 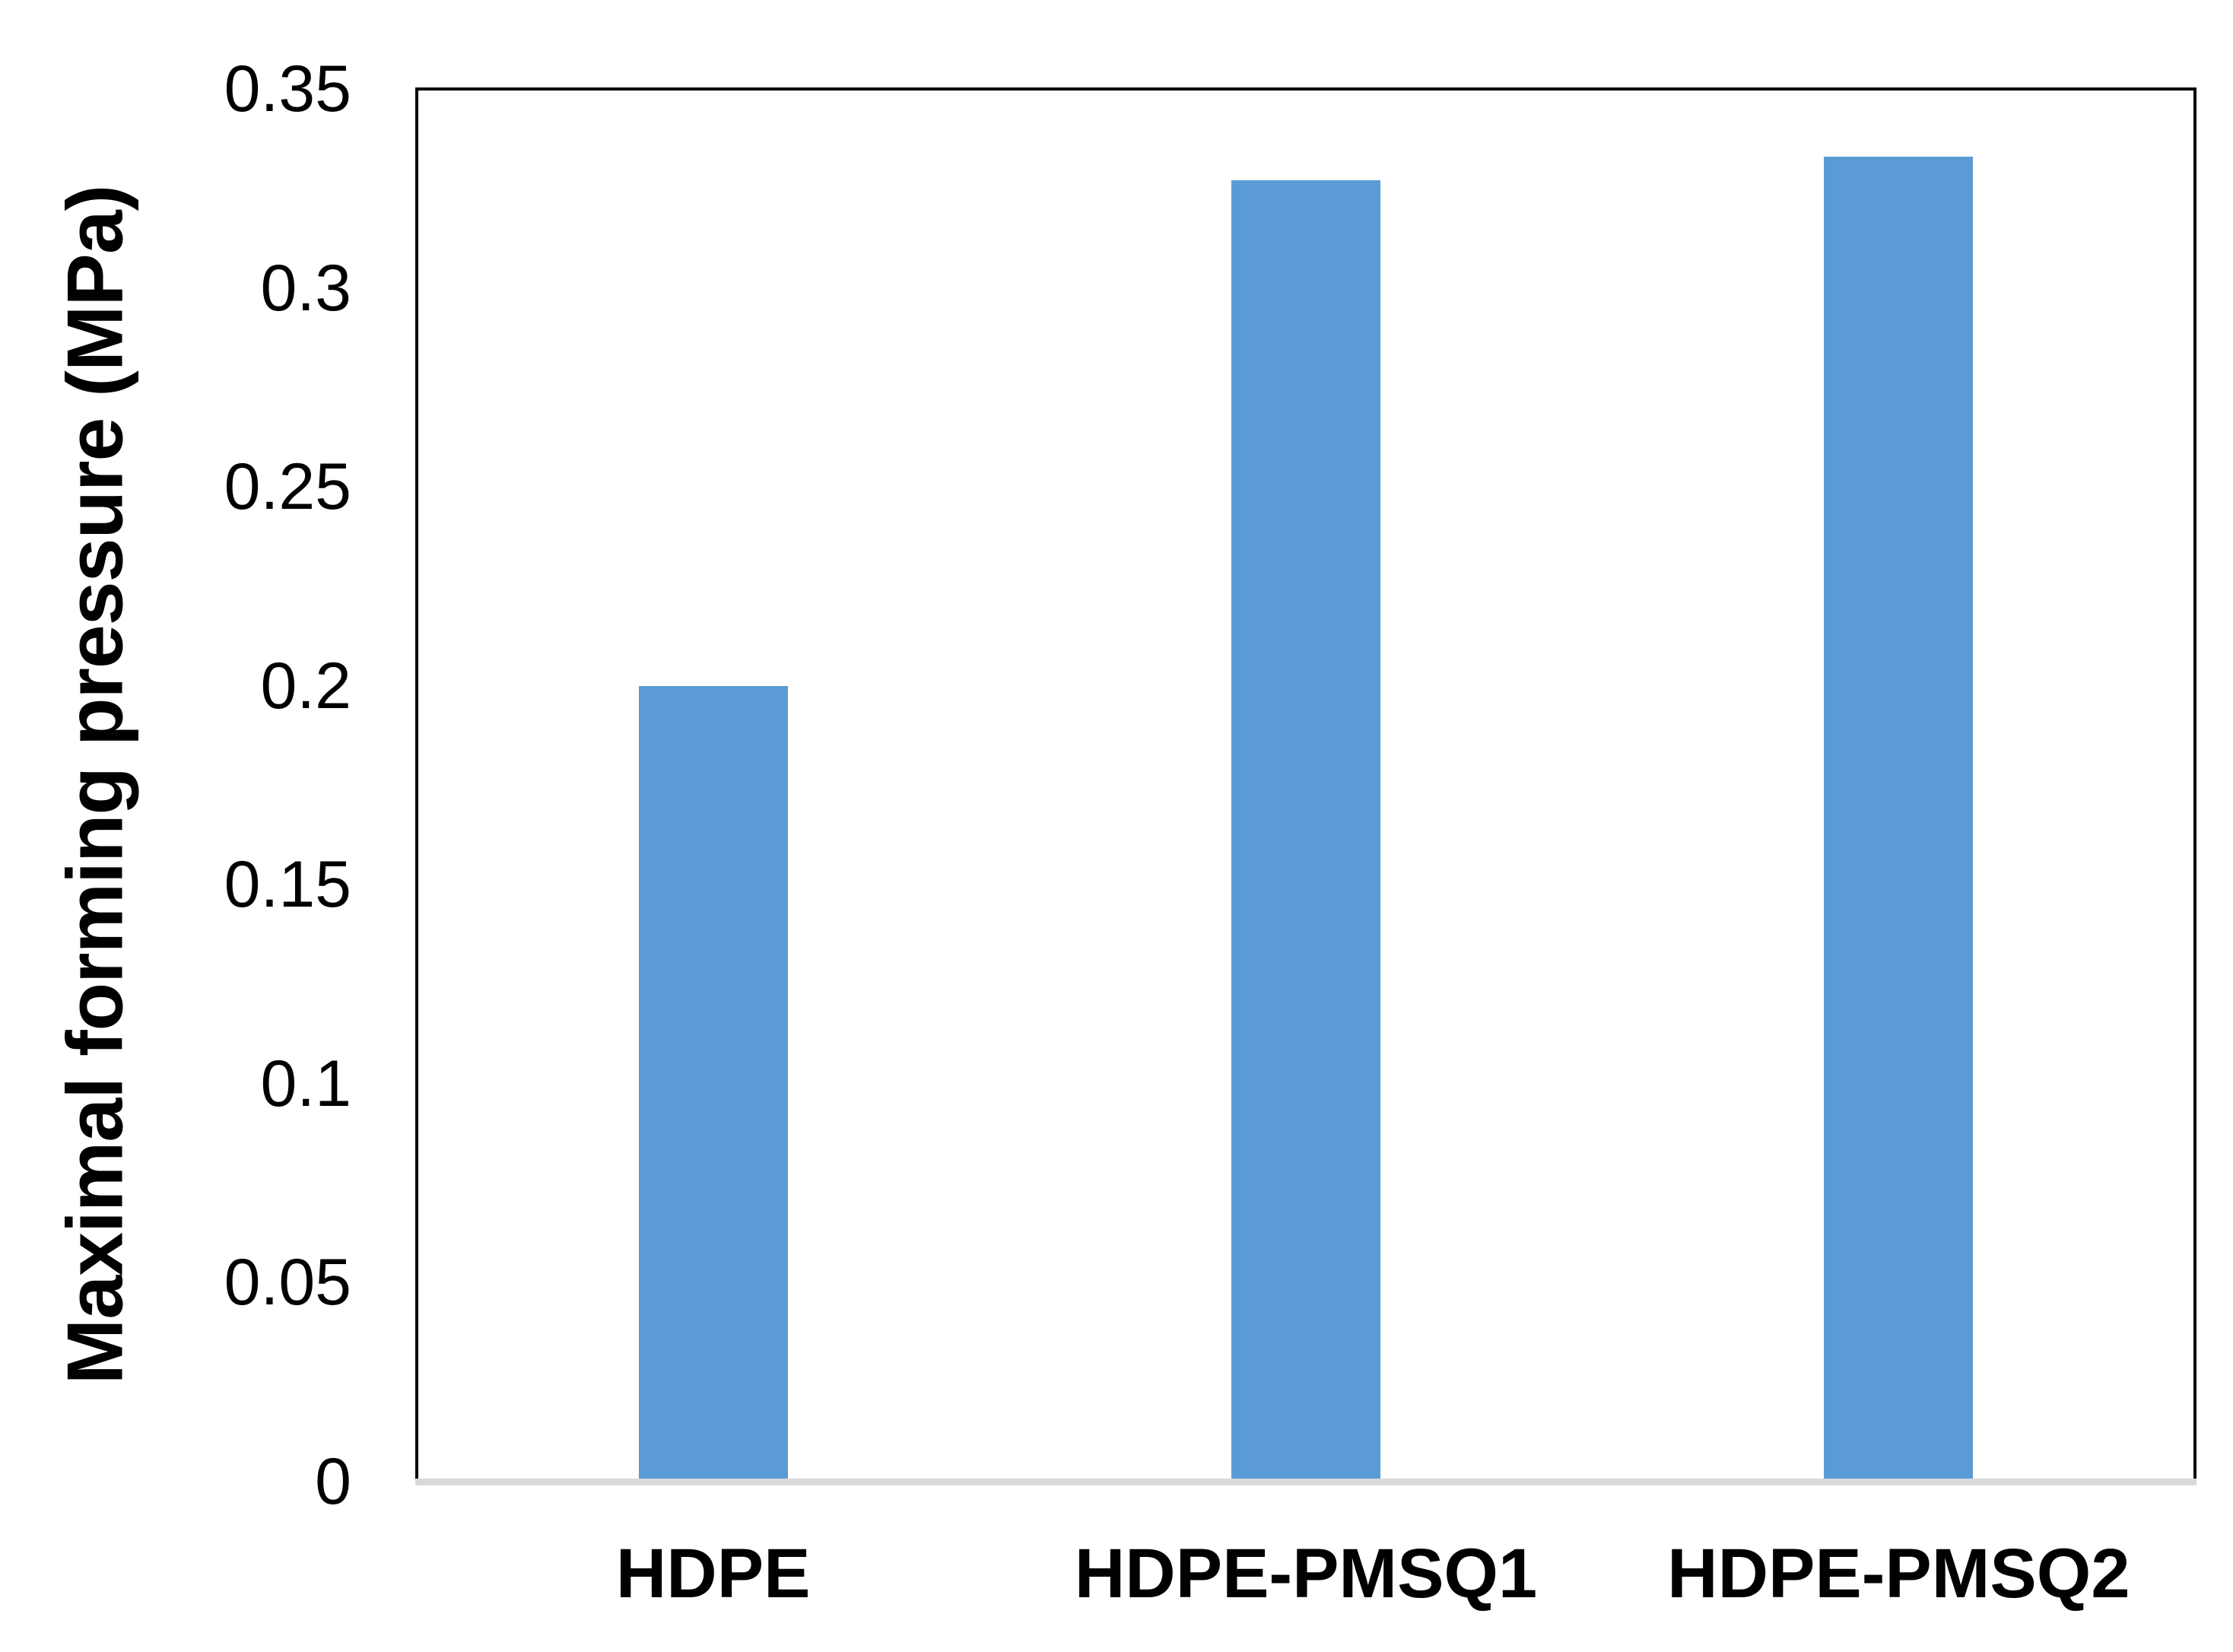 I want to click on x-category-label: HDPE-PMSQ1, so click(x=1306, y=1573).